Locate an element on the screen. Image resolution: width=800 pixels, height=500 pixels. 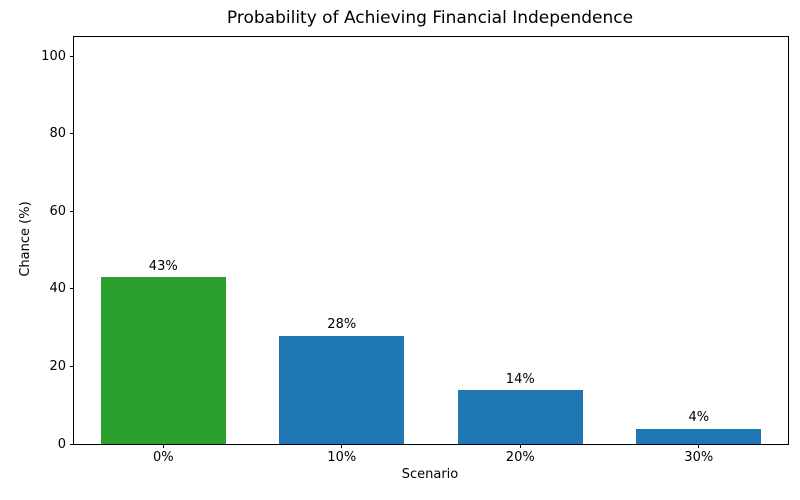
bar-value-label: 14% is located at coordinates (520, 379).